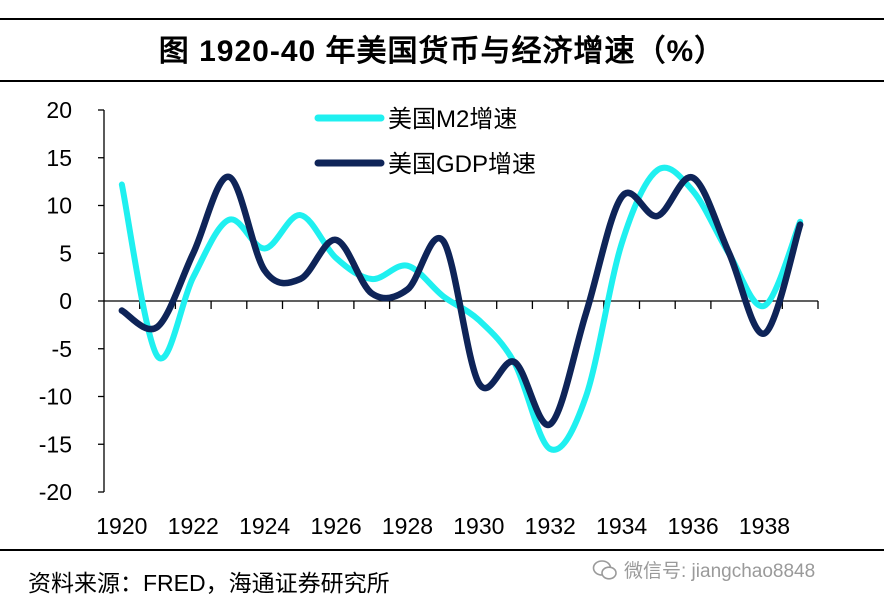  What do you see at coordinates (720, 571) in the screenshot?
I see `watermark-text: 微信号: jiangchao8848` at bounding box center [720, 571].